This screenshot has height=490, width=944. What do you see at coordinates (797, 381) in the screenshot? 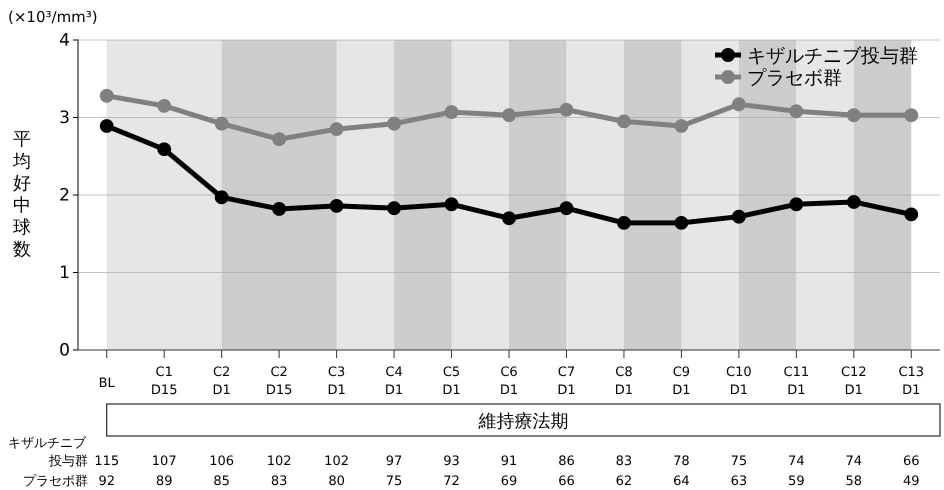
I see `x-tick-label: C11 D1` at bounding box center [797, 381].